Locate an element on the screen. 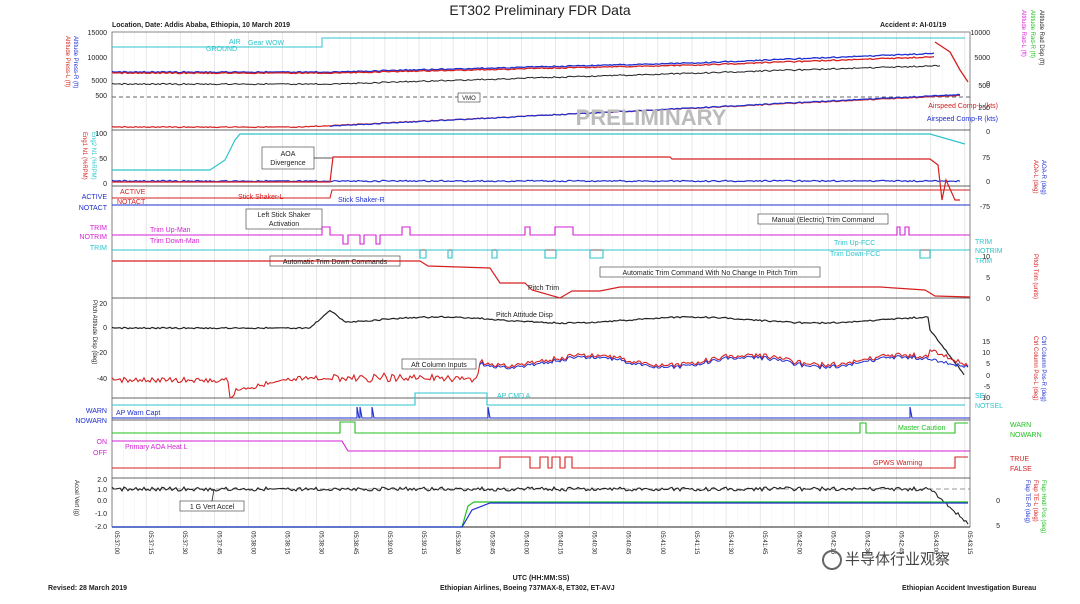 The width and height of the screenshot is (1080, 604). y-label: Flap TE-L (deg) is located at coordinates (1035, 501).